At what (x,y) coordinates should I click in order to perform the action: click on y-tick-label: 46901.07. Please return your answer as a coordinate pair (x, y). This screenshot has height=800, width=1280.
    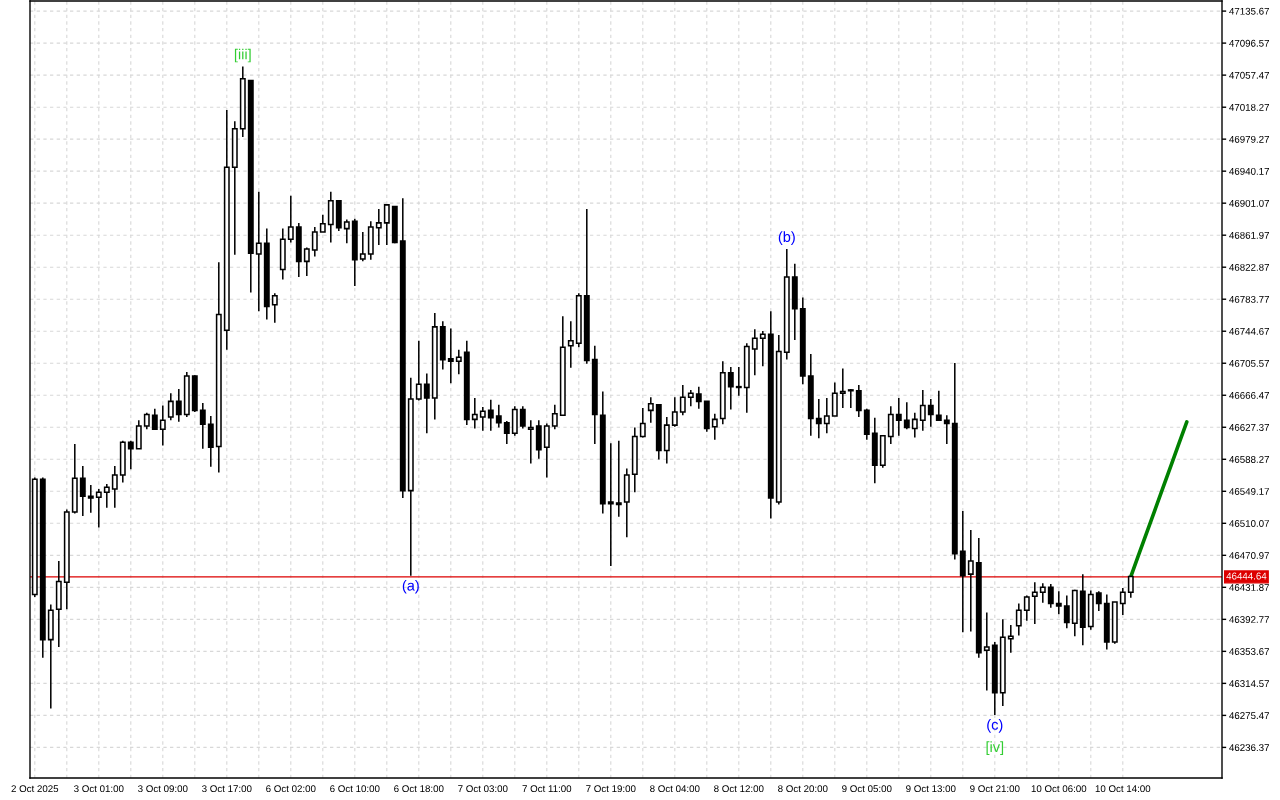
    Looking at the image, I should click on (1249, 203).